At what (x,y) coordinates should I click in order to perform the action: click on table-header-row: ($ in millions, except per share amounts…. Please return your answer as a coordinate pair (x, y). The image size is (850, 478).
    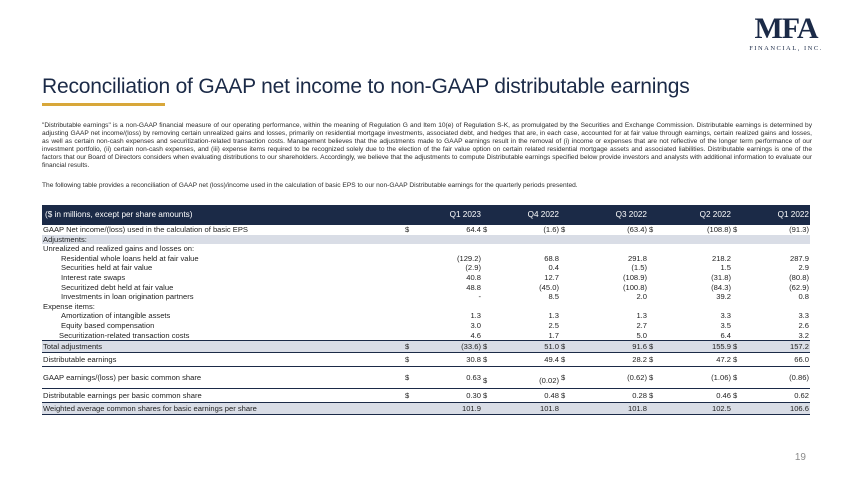
    Looking at the image, I should click on (426, 215).